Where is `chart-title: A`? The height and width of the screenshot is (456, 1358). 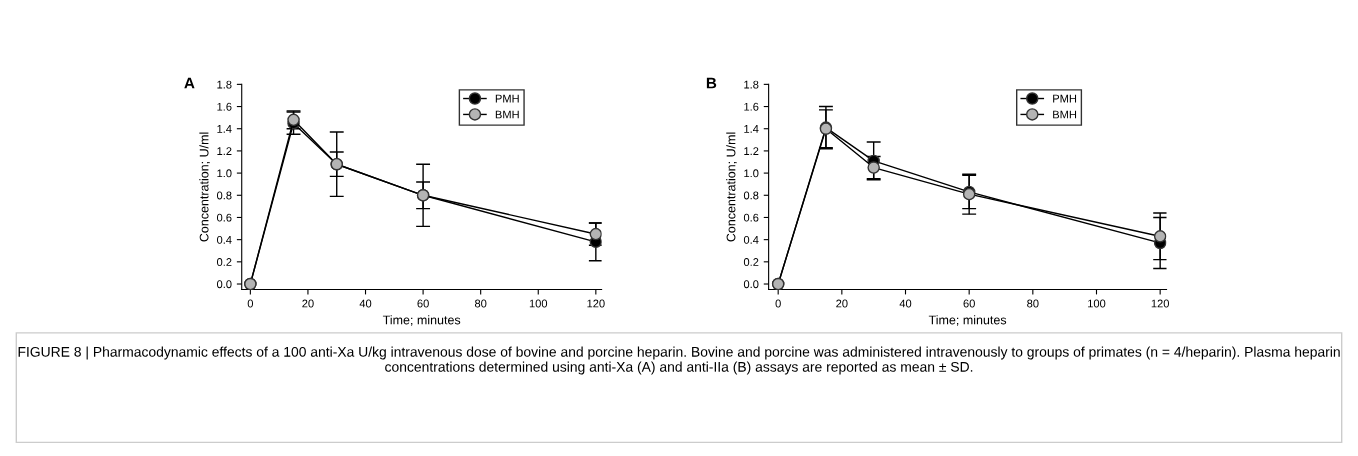
chart-title: A is located at coordinates (189, 83).